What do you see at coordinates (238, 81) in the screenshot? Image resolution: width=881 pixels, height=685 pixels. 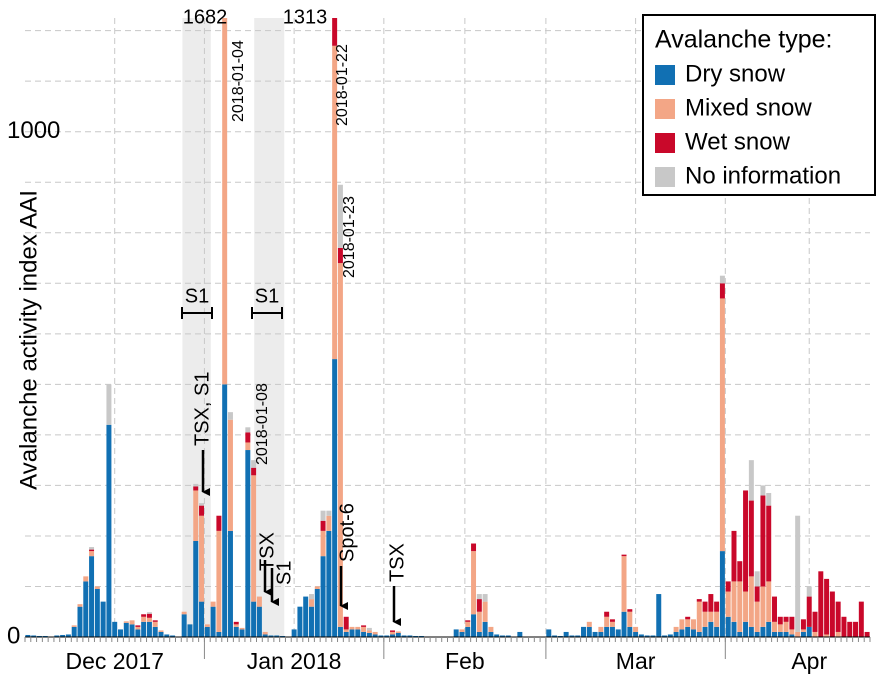 I see `annotation: 2018-01-04` at bounding box center [238, 81].